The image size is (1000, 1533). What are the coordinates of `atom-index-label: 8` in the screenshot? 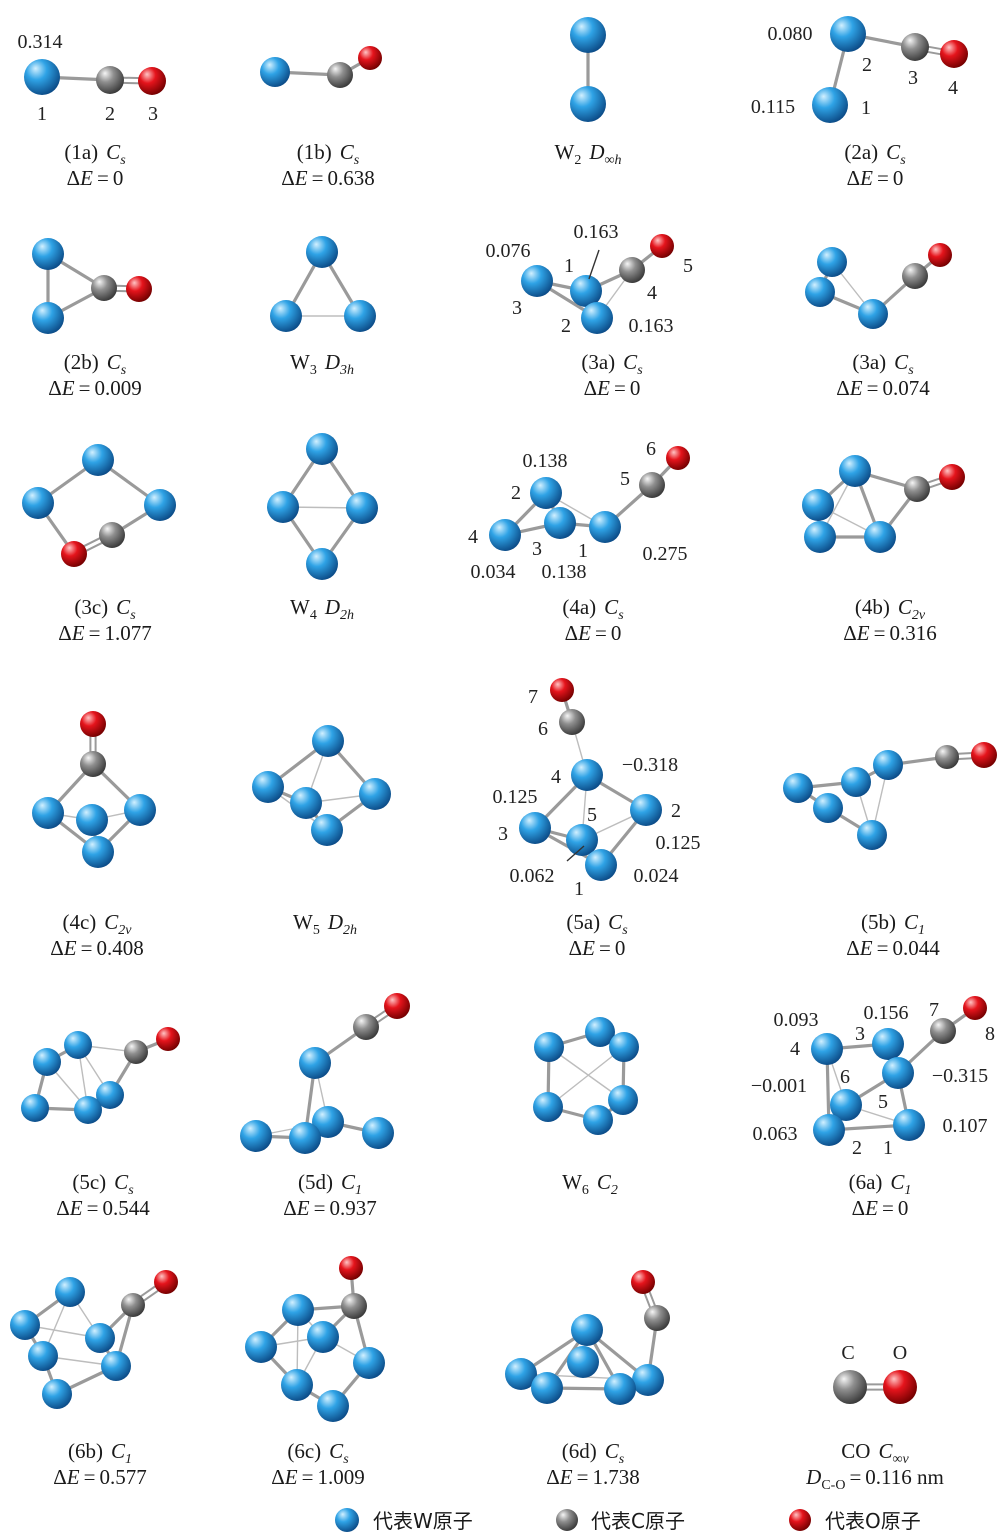 It's located at (990, 1034).